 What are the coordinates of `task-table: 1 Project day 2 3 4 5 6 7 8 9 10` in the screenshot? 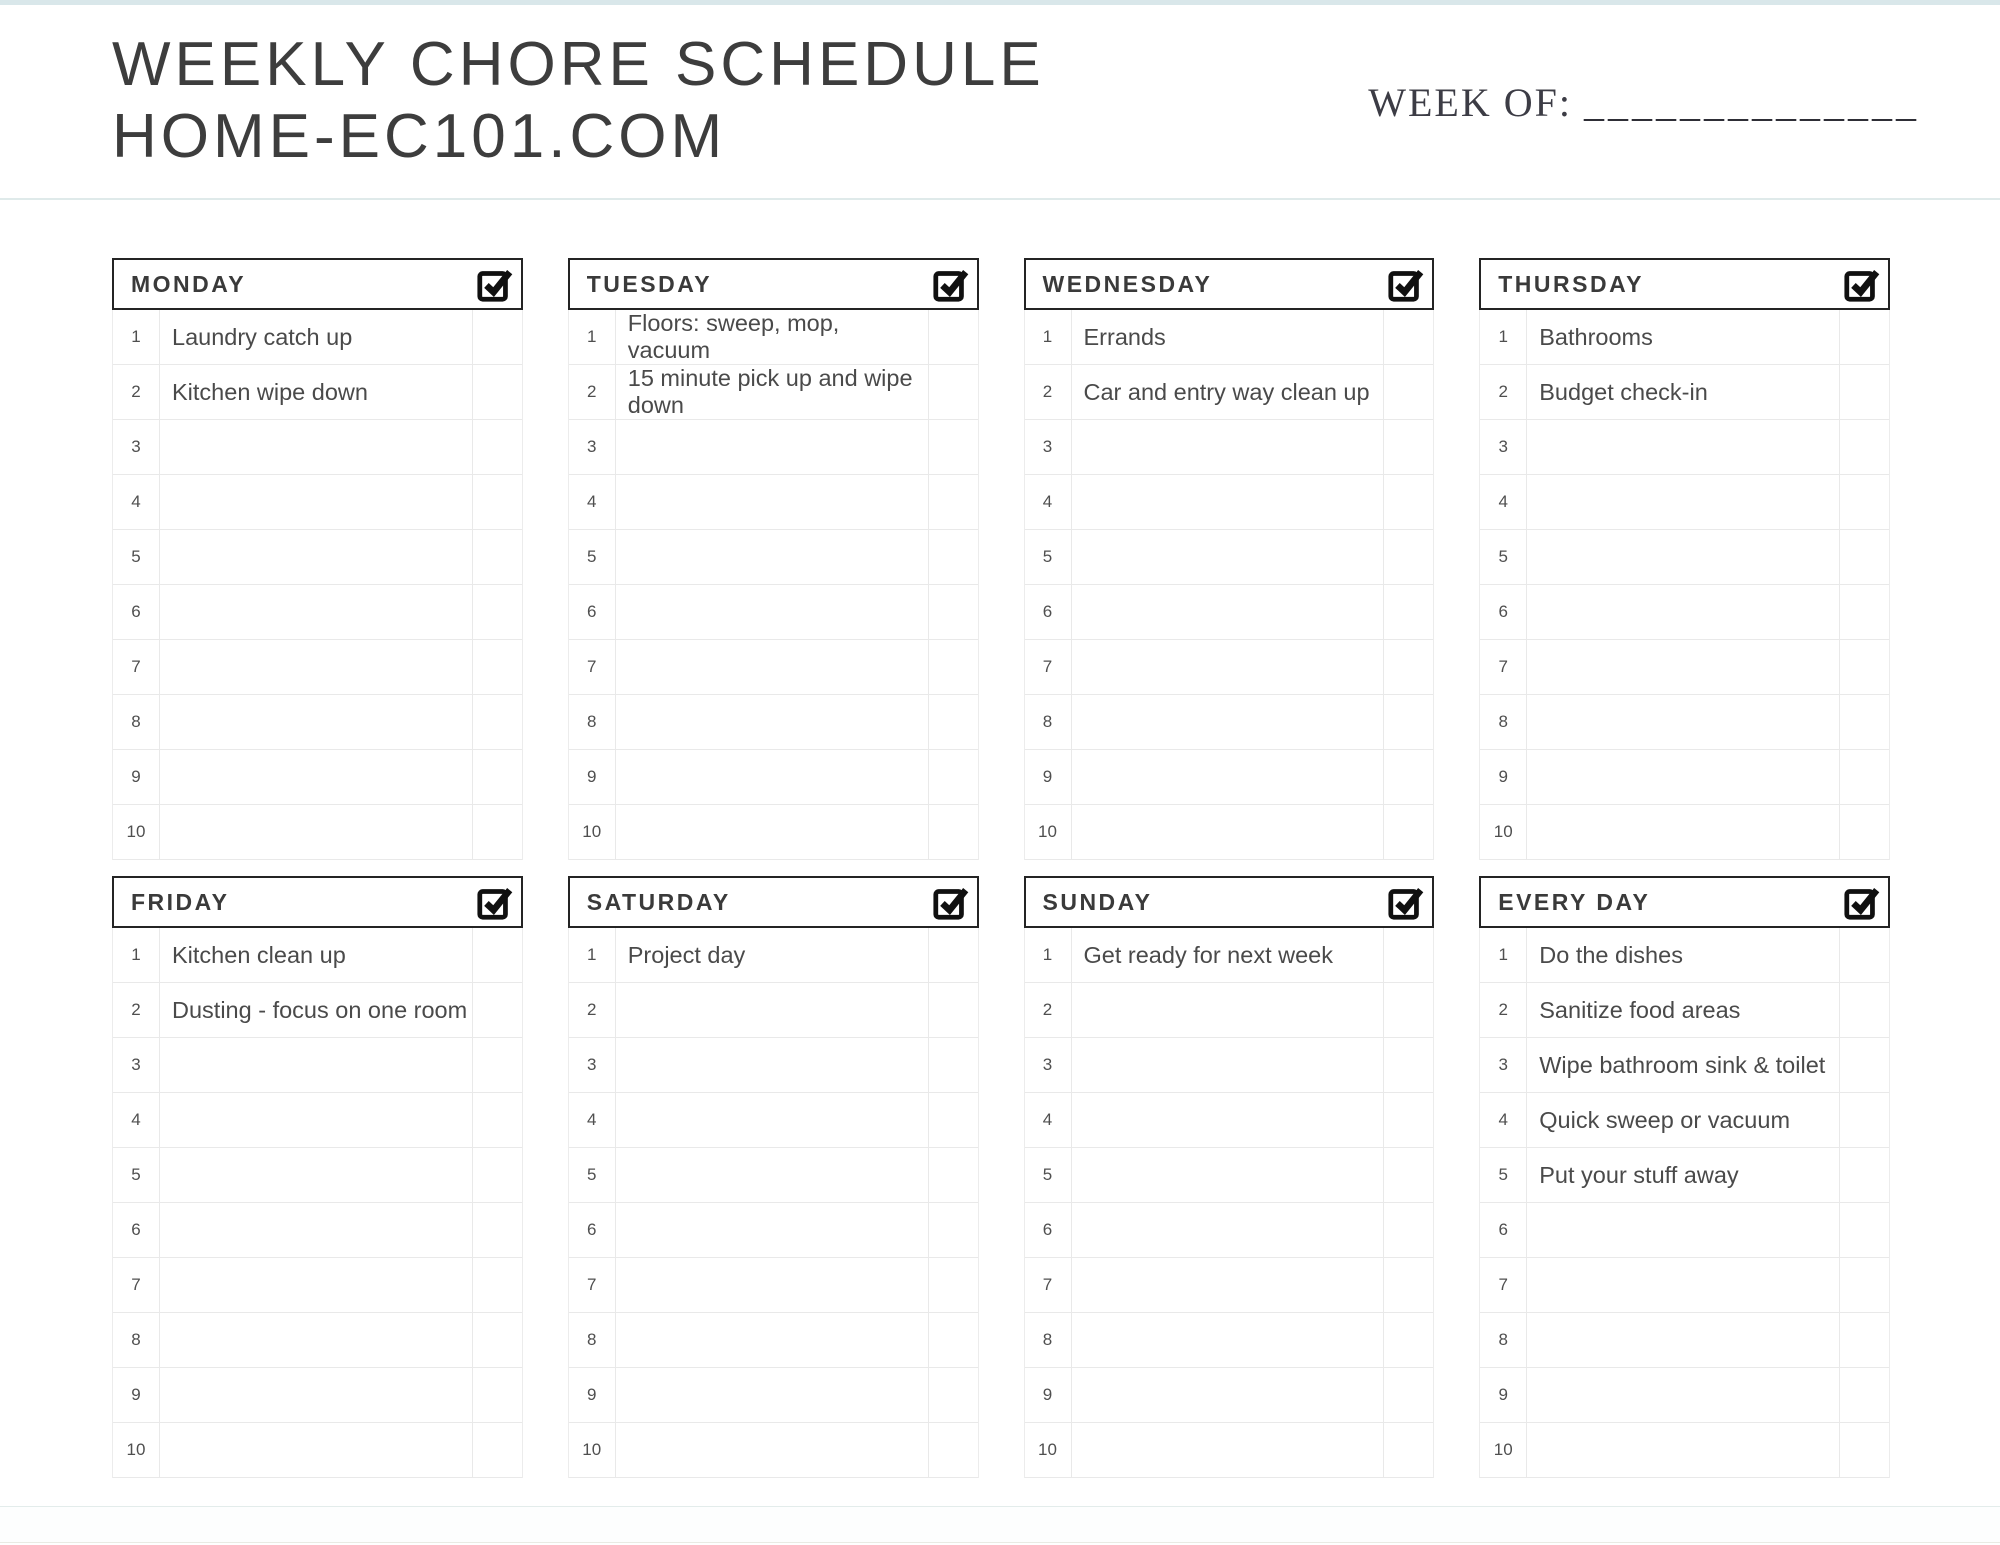 It's located at (773, 1203).